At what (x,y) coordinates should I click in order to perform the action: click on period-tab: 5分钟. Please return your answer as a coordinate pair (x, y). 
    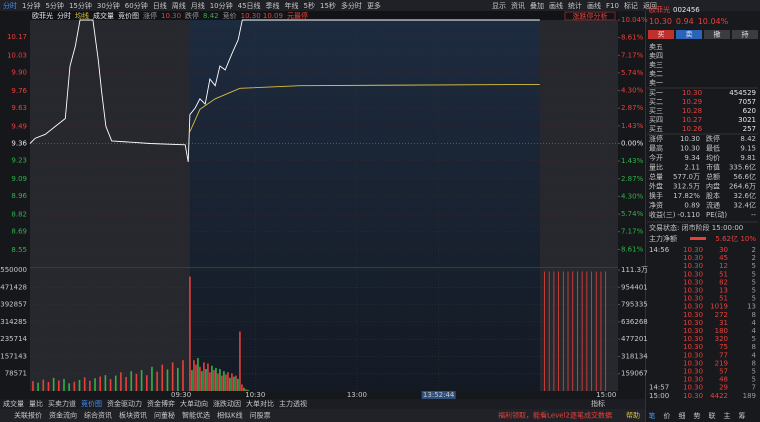
    Looking at the image, I should click on (54, 5).